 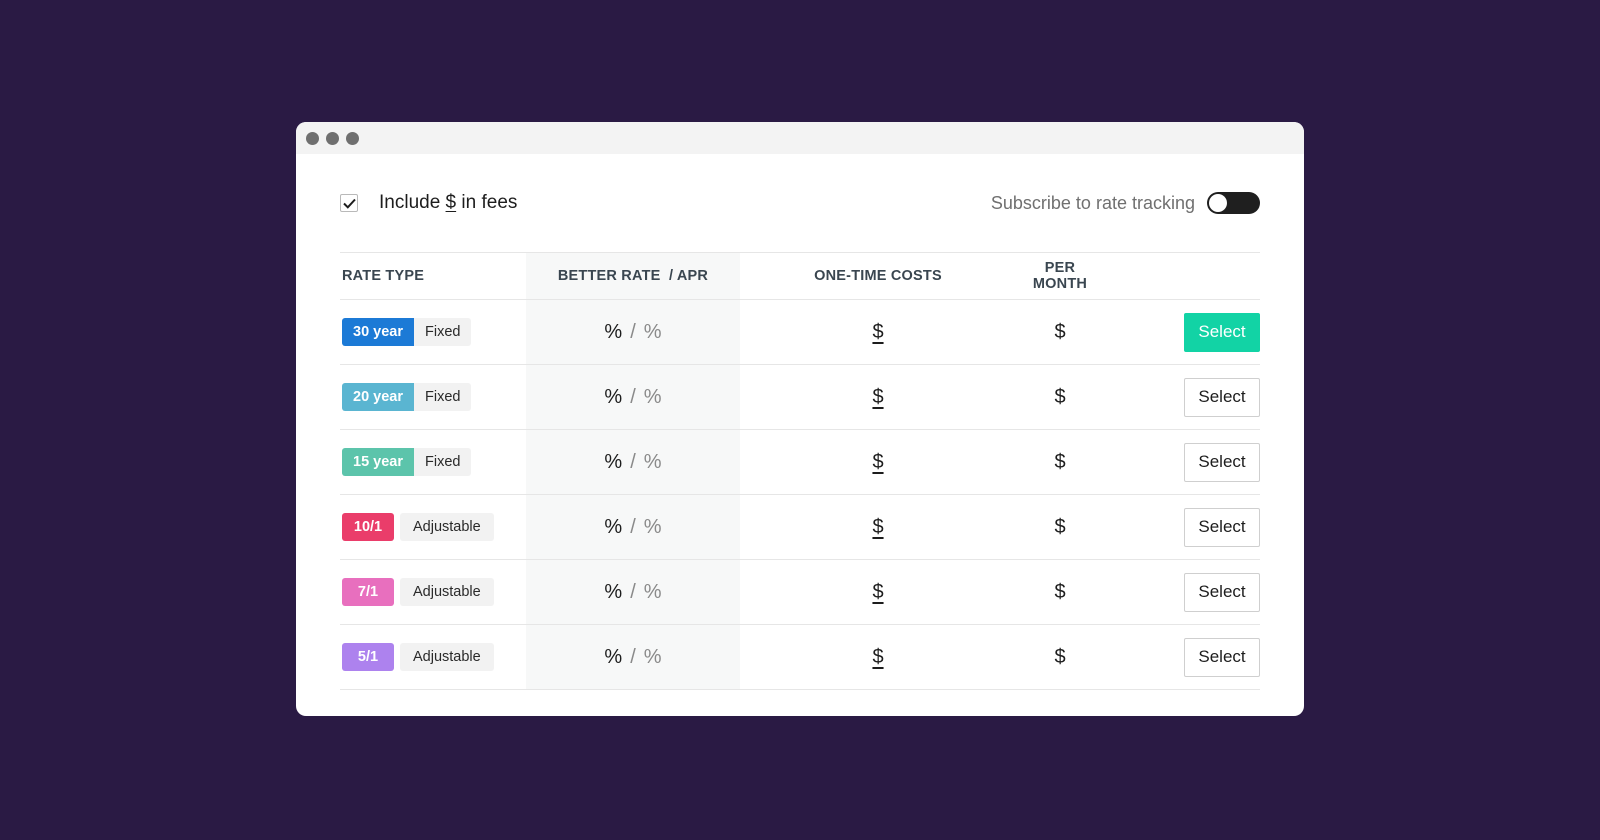 I want to click on table-row: 20 year Fixed % /% $ $ Select, so click(x=800, y=397).